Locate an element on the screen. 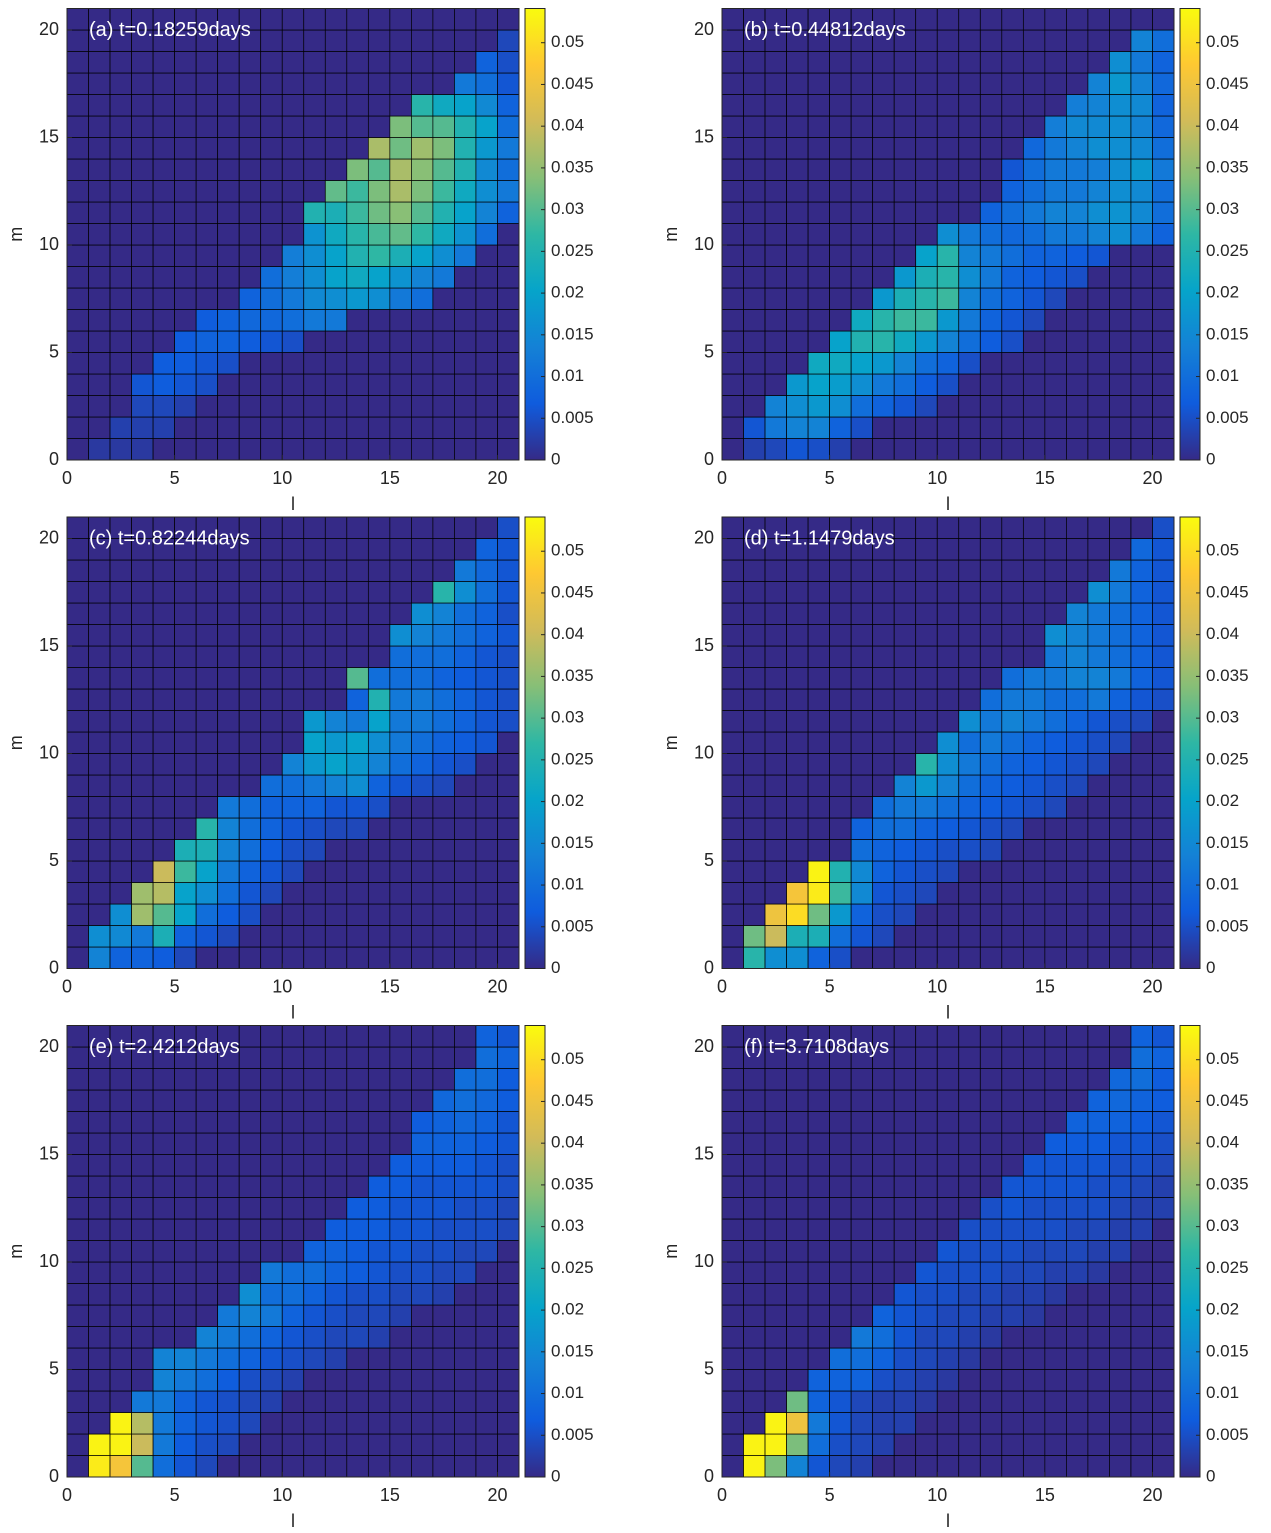  colorbar-tick-label: 0.015 is located at coordinates (1227, 333).